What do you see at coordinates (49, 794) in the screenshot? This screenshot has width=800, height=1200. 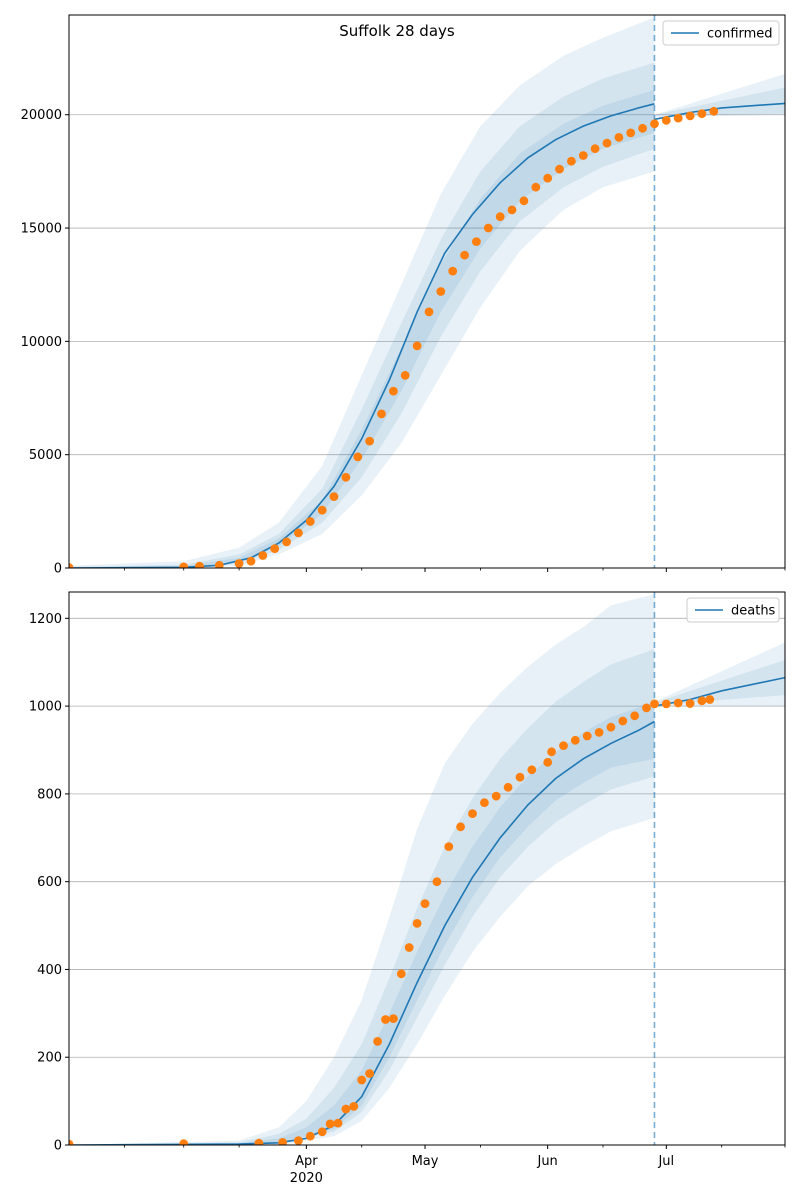 I see `y-tick-label: 800` at bounding box center [49, 794].